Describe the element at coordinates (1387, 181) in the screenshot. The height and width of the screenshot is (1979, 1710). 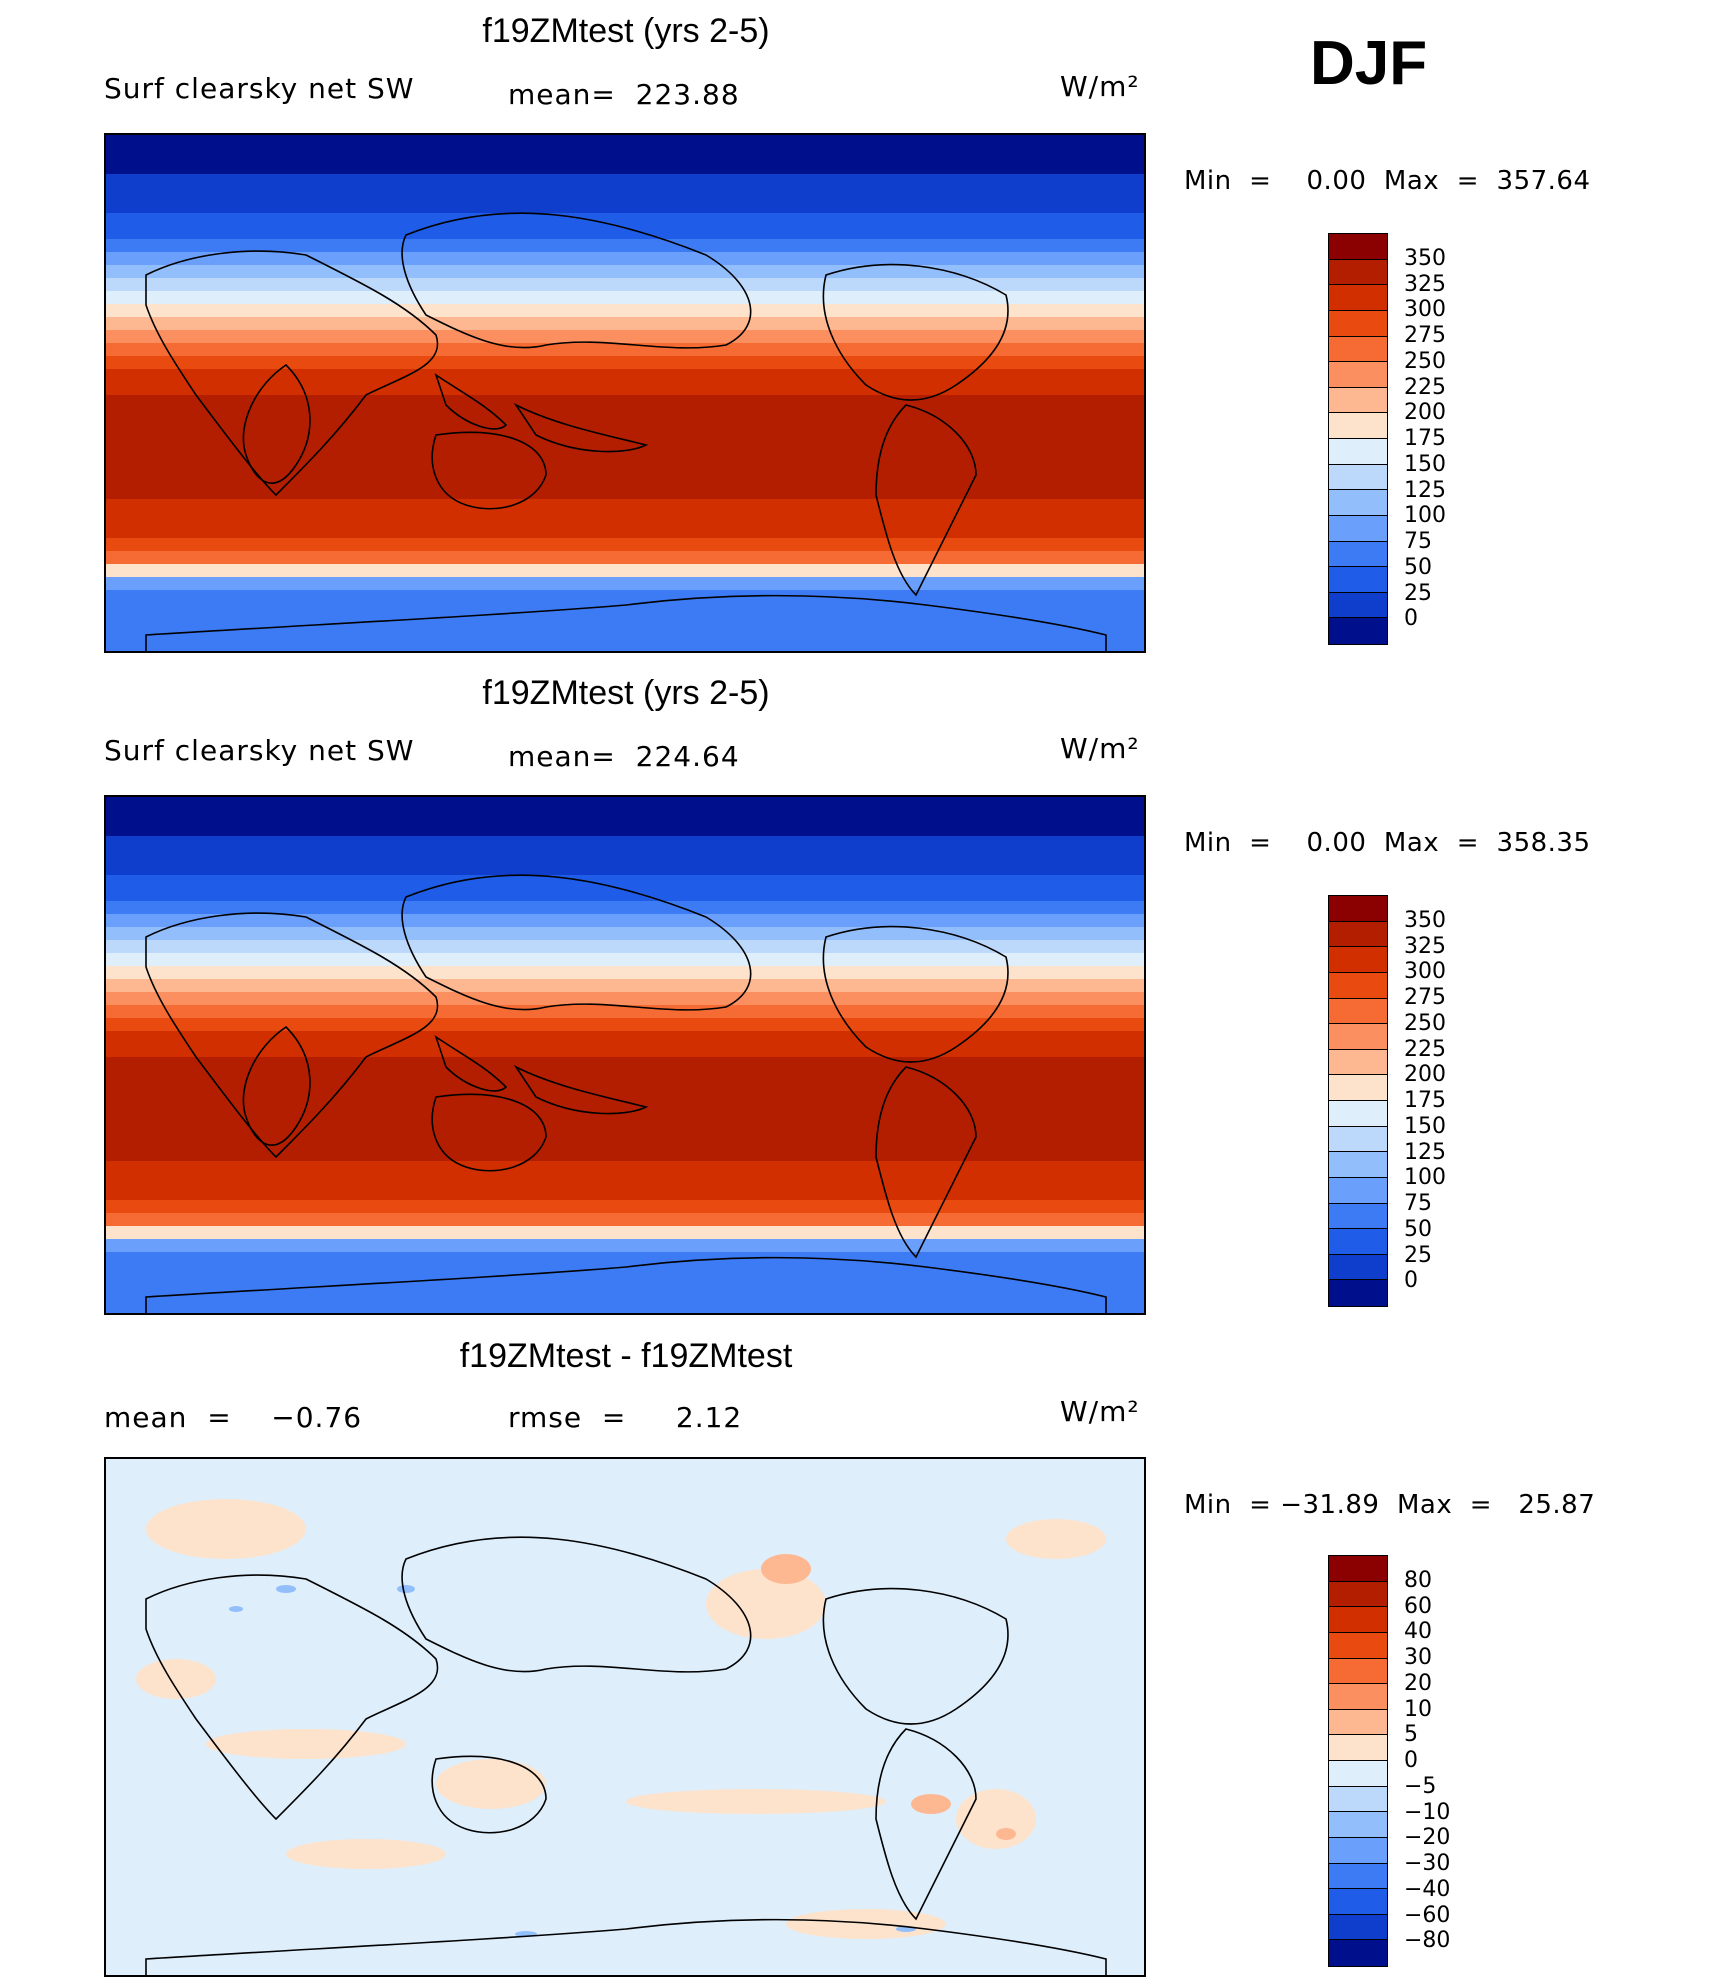
I see `min-max-label: Min = 0.00 Max = 357.64` at that location.